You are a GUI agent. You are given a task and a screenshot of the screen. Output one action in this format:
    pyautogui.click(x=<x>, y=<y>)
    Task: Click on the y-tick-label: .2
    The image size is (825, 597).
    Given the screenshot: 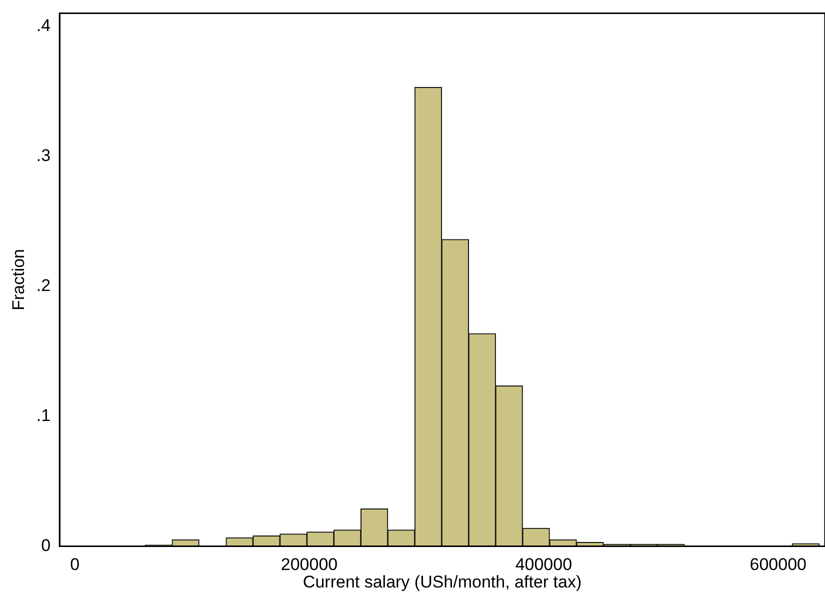 What is the action you would take?
    pyautogui.click(x=43, y=285)
    